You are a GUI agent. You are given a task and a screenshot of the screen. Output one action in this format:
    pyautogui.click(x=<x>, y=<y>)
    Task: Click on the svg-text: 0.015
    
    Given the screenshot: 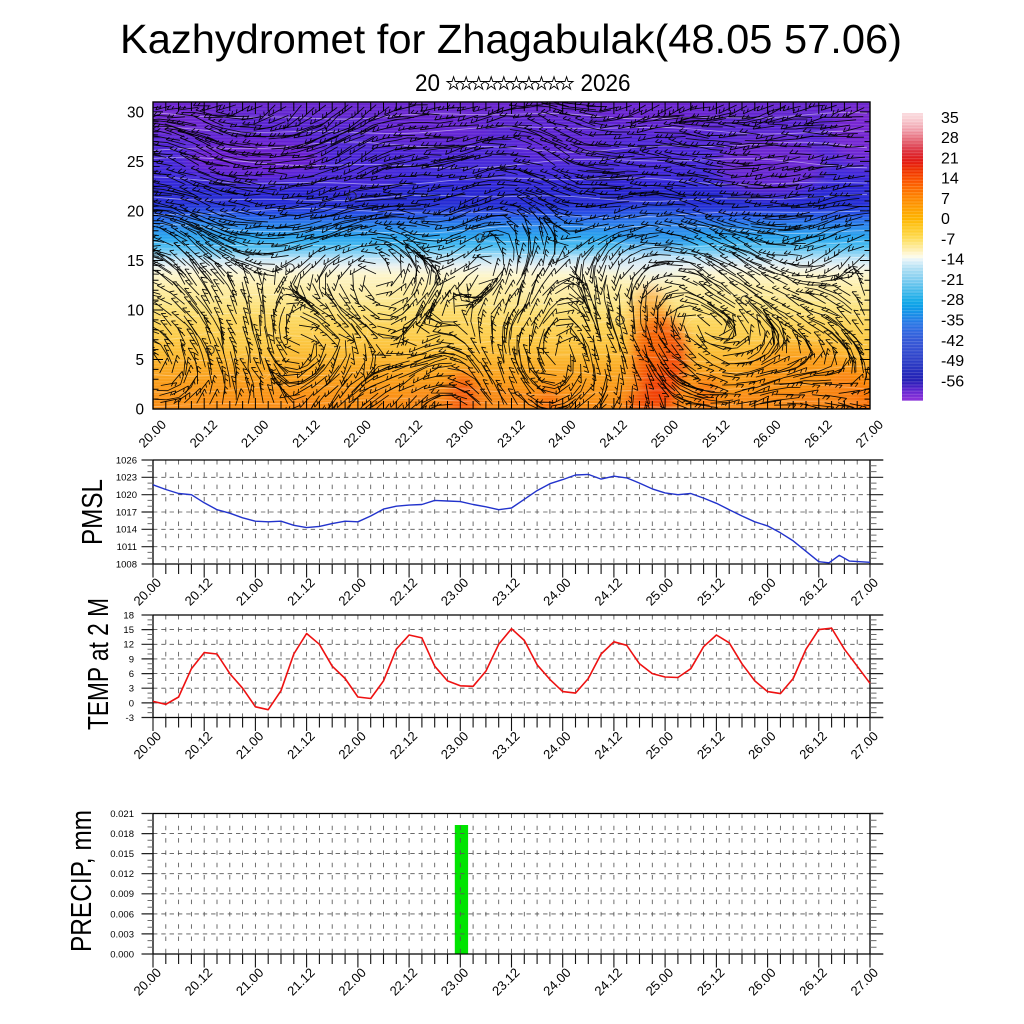 What is the action you would take?
    pyautogui.click(x=122, y=854)
    